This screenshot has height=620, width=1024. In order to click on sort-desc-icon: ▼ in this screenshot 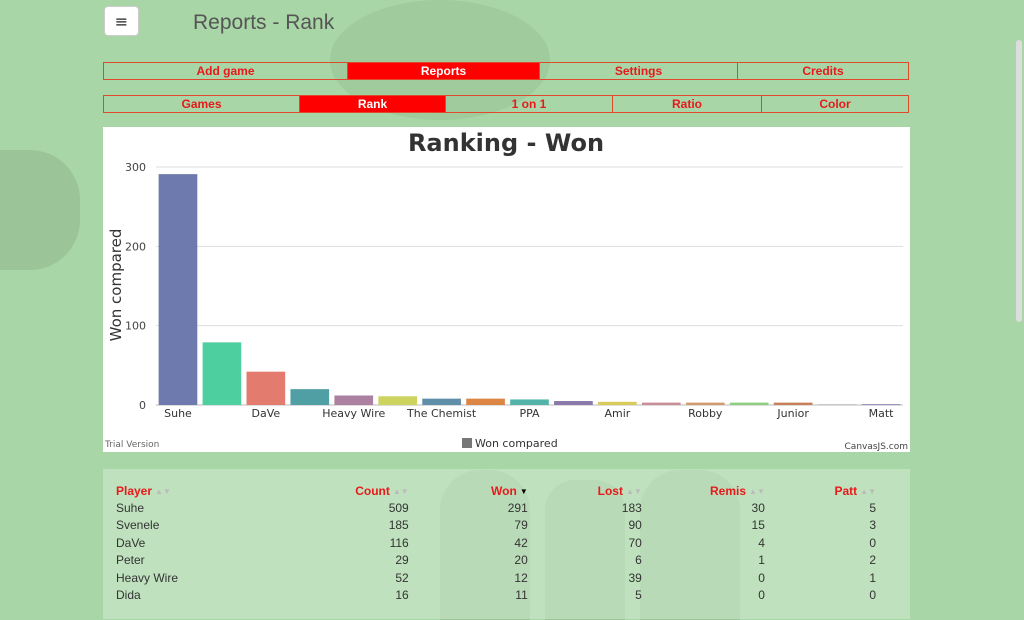, I will do `click(523, 491)`.